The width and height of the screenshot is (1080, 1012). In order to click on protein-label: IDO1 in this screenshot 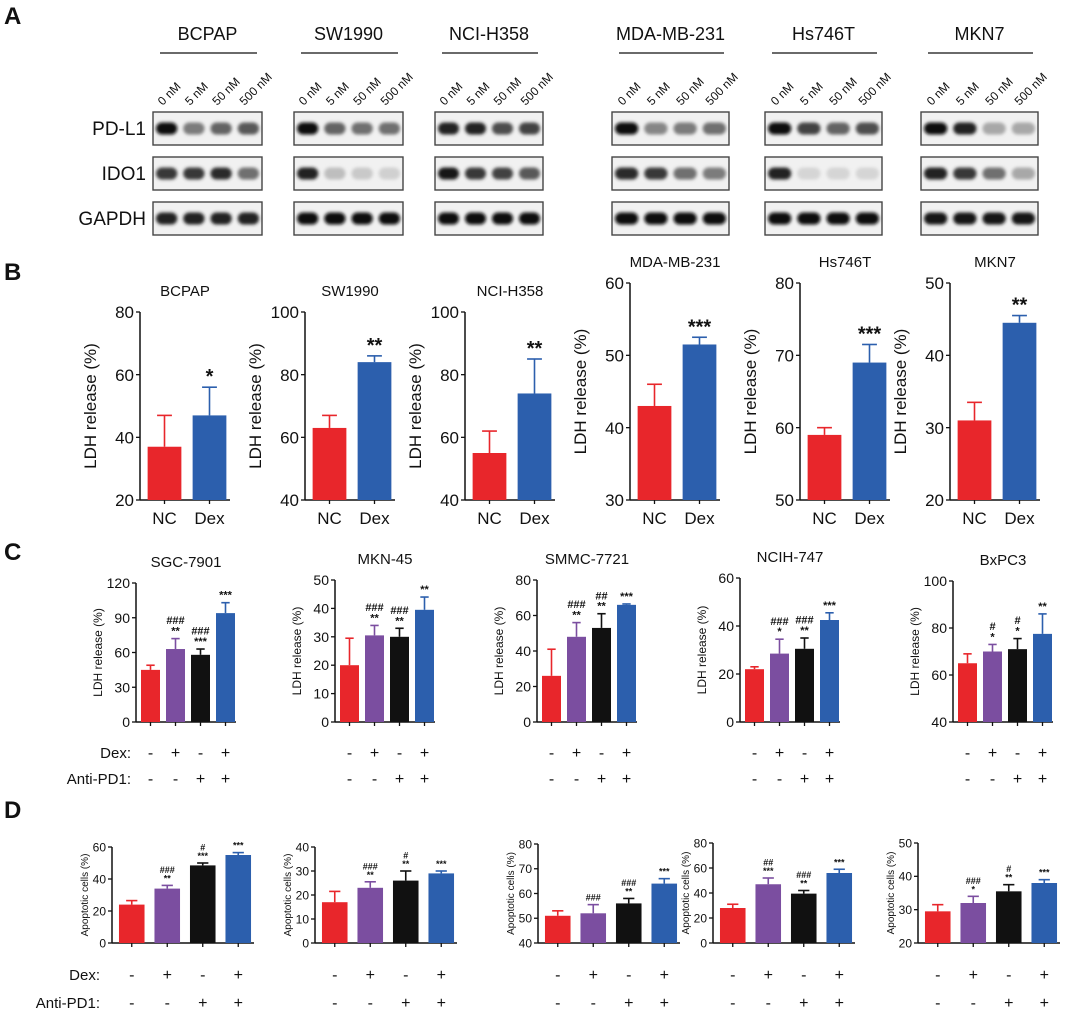, I will do `click(124, 174)`.